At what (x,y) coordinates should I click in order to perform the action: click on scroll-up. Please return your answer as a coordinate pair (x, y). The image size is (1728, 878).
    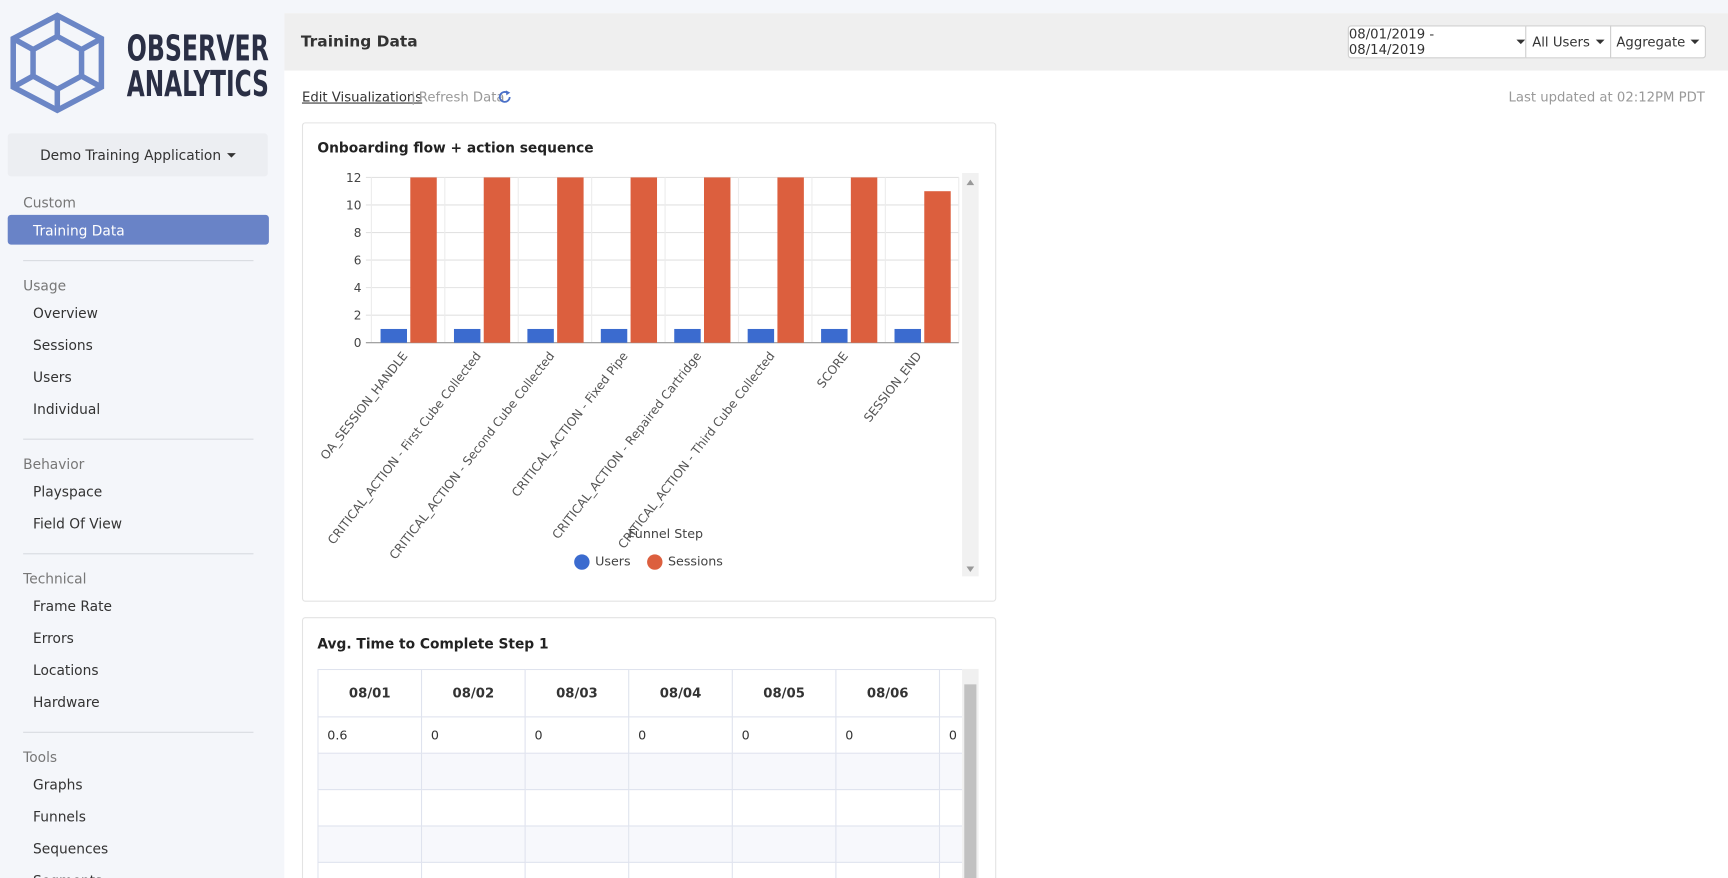
    Looking at the image, I should click on (970, 182).